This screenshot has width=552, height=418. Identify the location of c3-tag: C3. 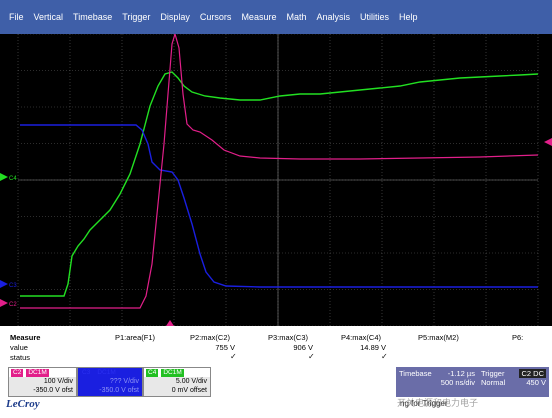
(86, 372).